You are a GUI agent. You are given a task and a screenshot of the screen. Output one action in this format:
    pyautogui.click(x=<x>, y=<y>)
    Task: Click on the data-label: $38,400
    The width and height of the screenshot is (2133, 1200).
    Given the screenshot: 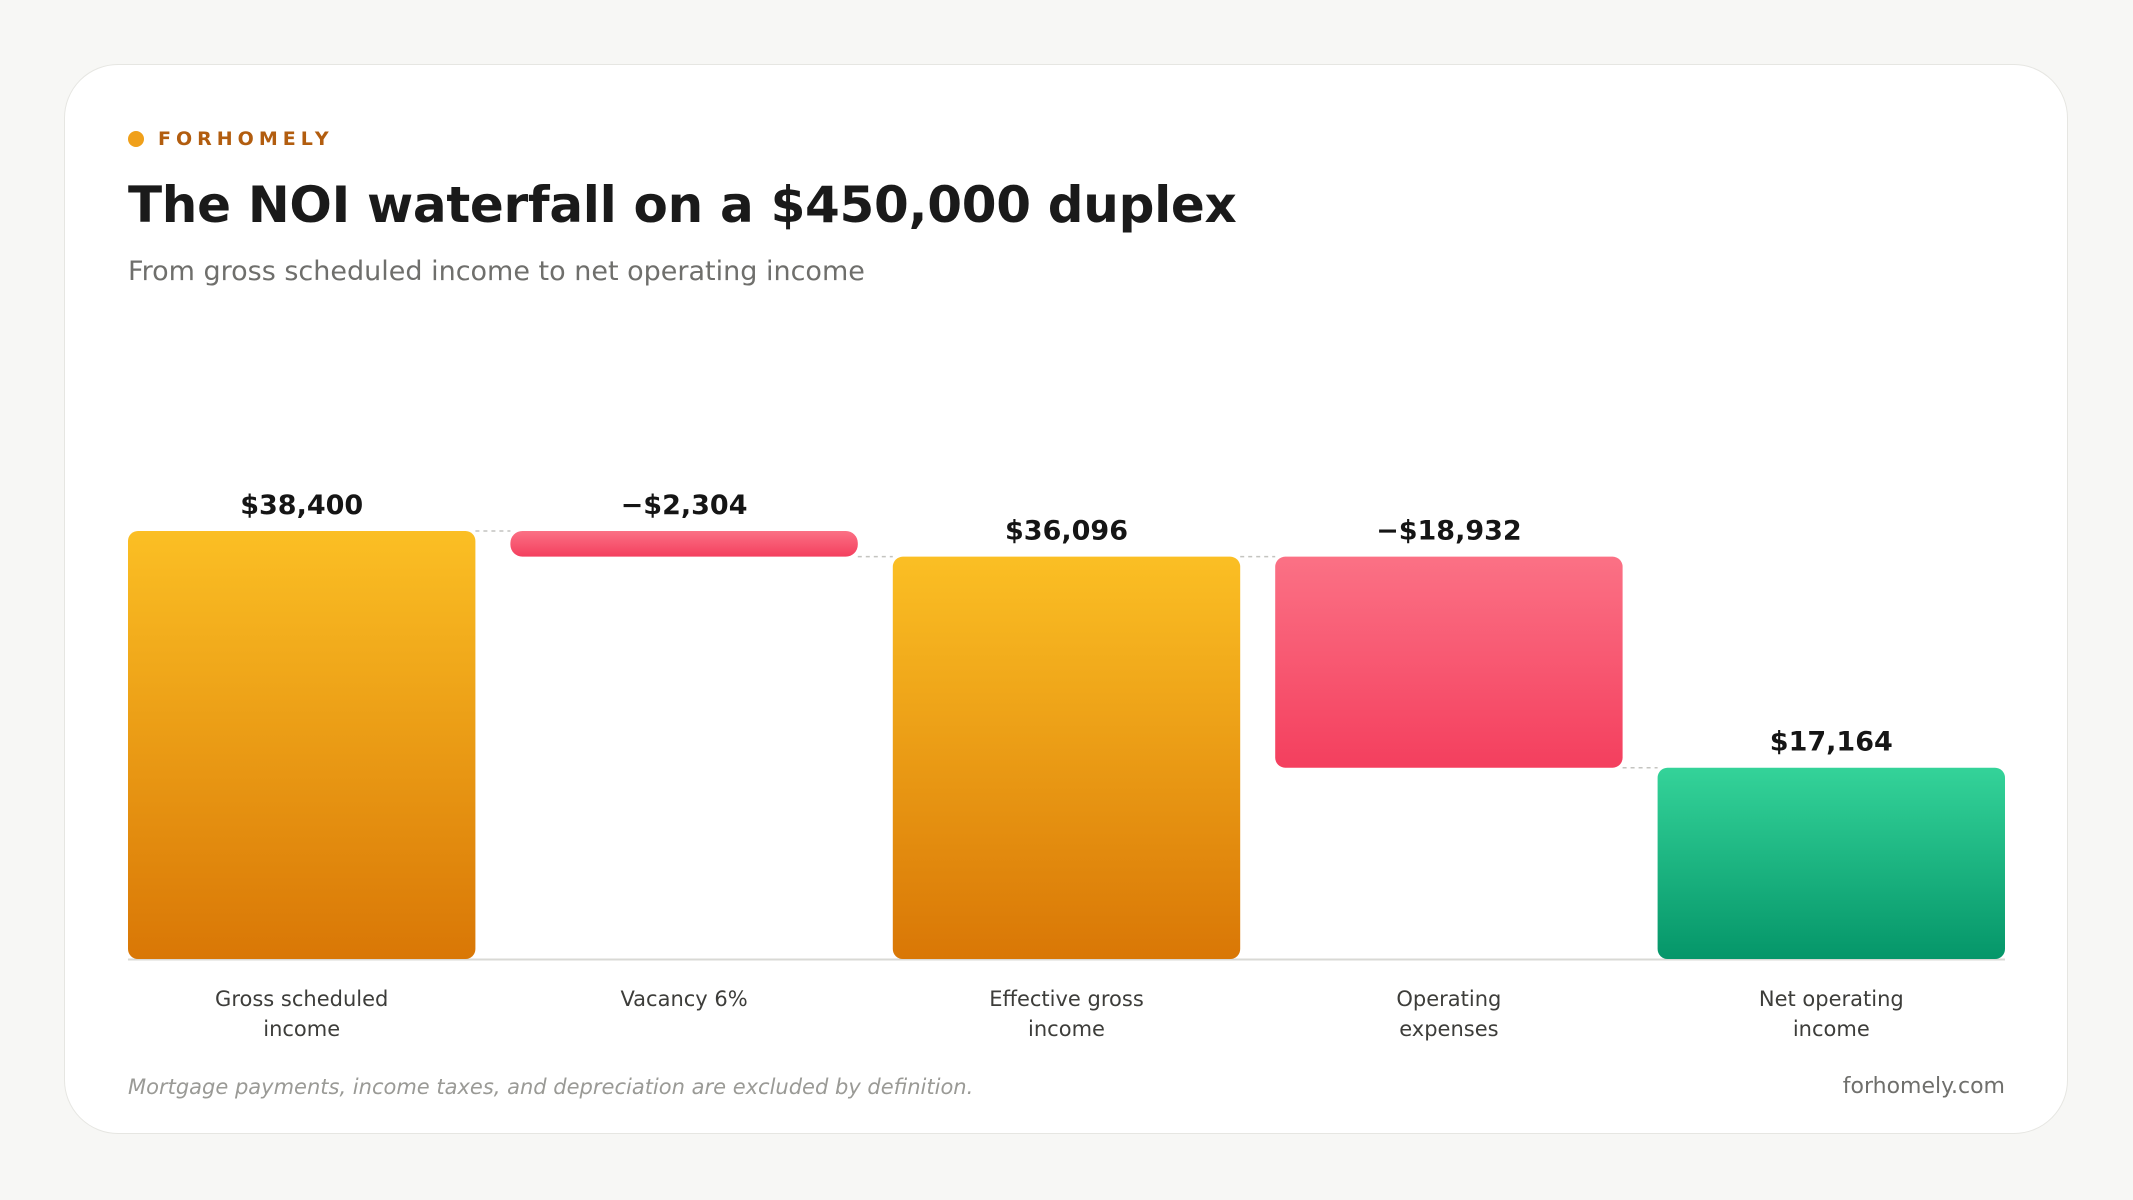 What is the action you would take?
    pyautogui.click(x=301, y=505)
    